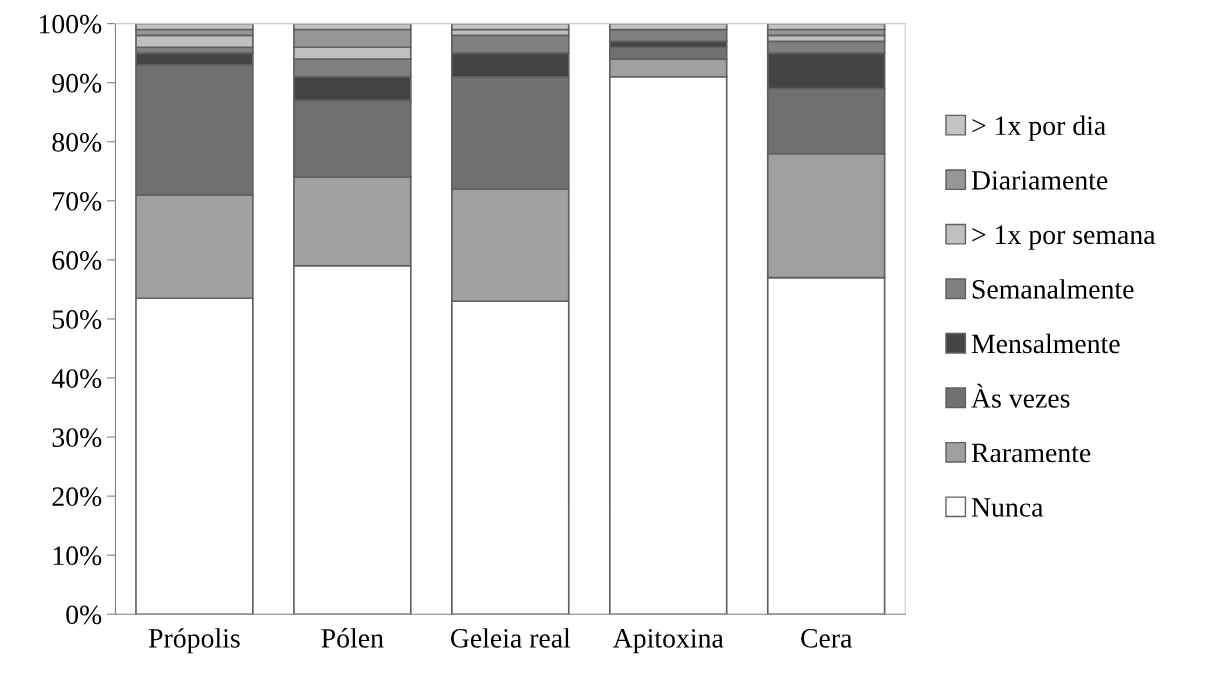  Describe the element at coordinates (510, 638) in the screenshot. I see `x-tick-label: Geleia real` at that location.